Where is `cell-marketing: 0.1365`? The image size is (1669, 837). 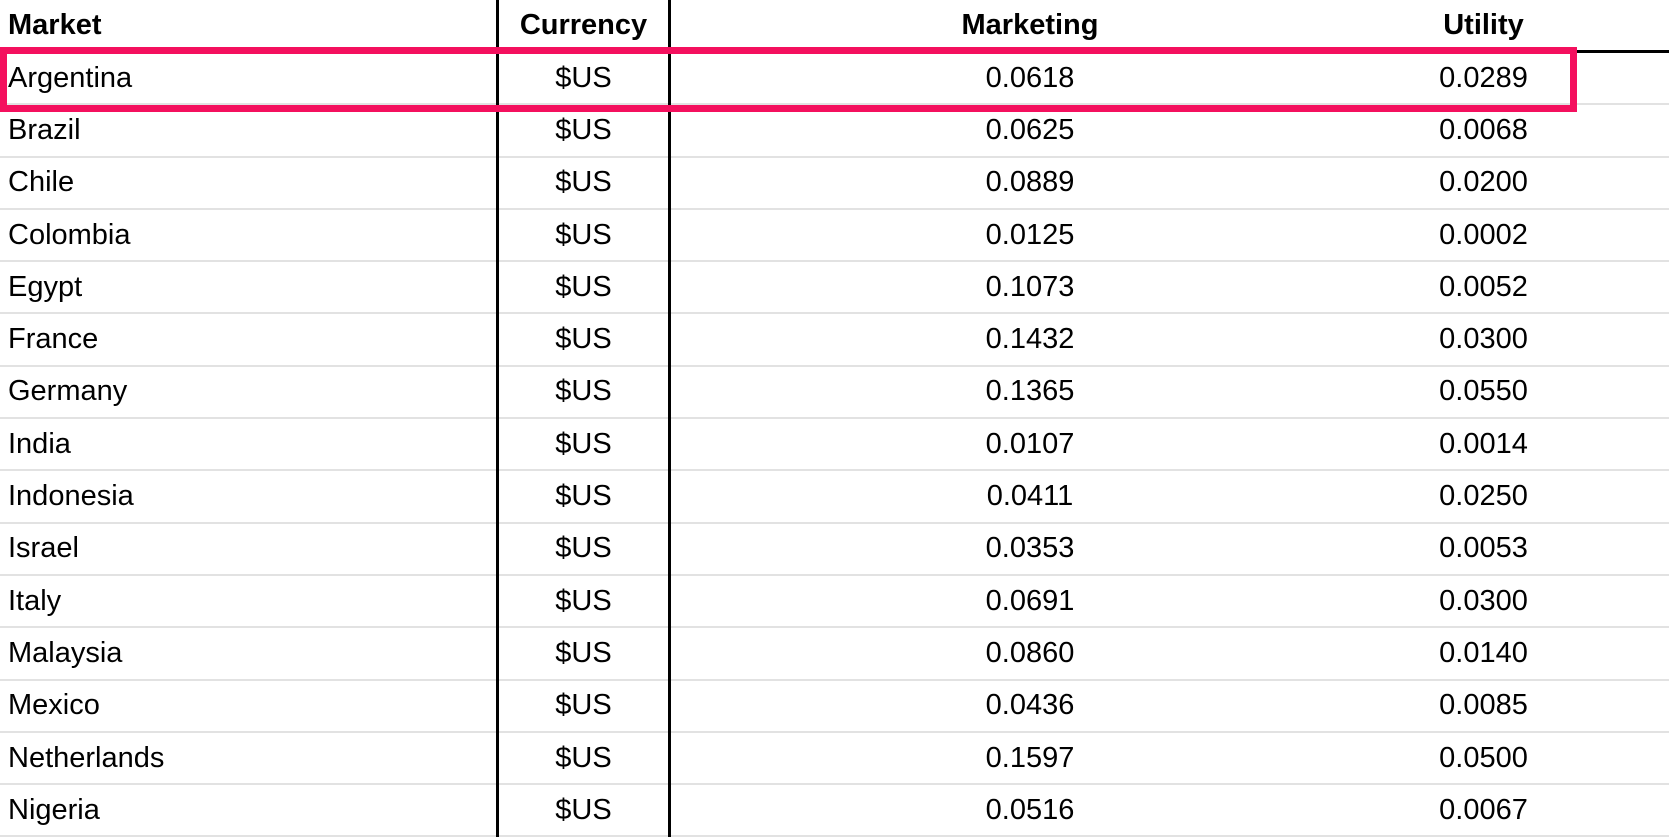
cell-marketing: 0.1365 is located at coordinates (1030, 391).